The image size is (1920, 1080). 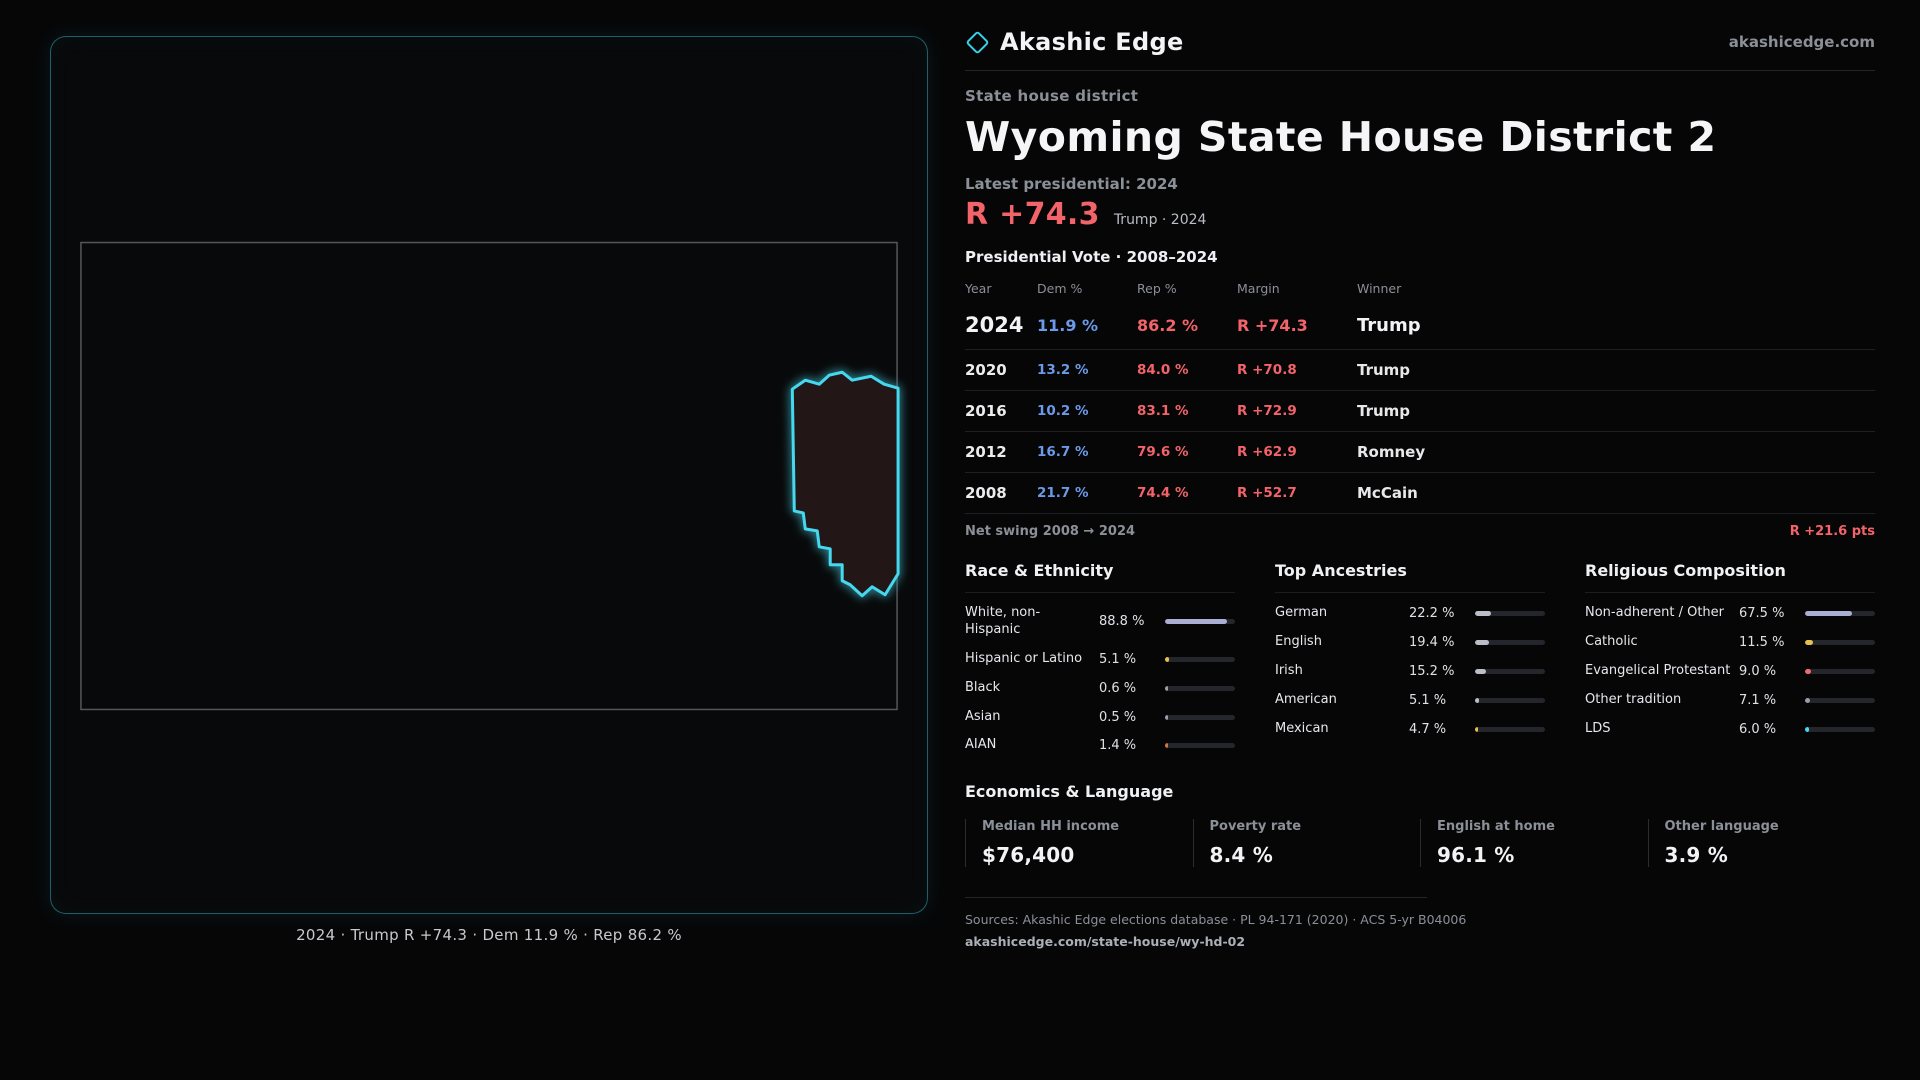 What do you see at coordinates (1301, 612) in the screenshot?
I see `row-label: German` at bounding box center [1301, 612].